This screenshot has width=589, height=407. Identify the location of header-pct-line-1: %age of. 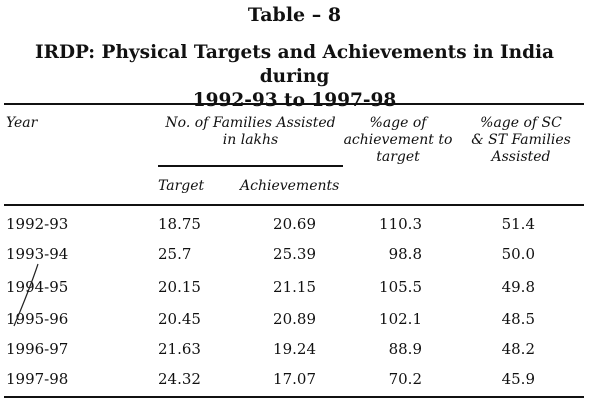
(398, 123).